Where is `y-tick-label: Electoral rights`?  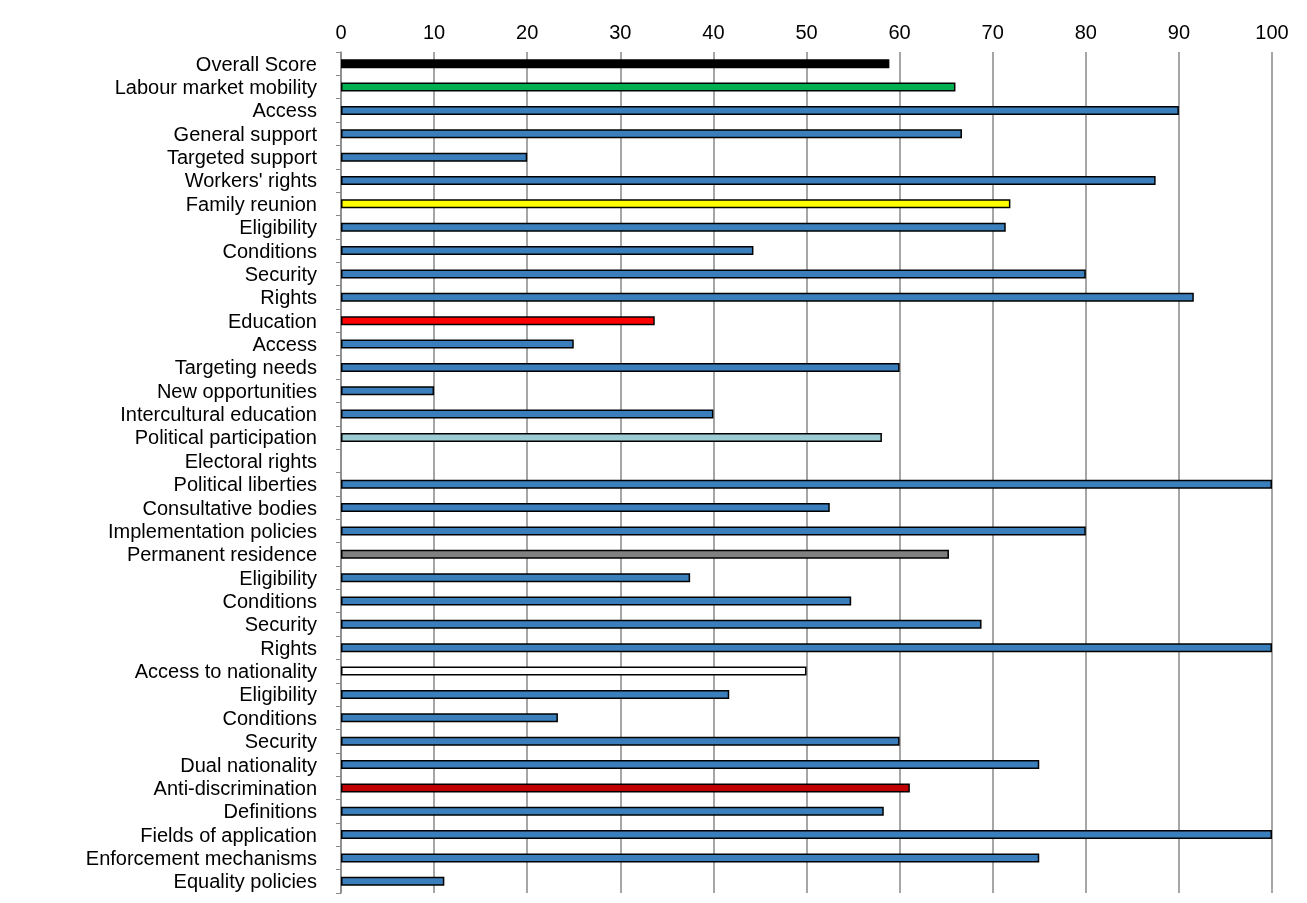
y-tick-label: Electoral rights is located at coordinates (250, 460).